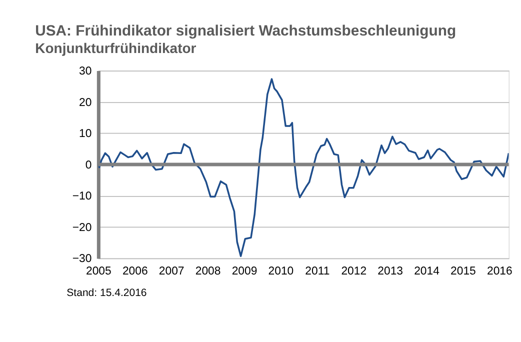  What do you see at coordinates (499, 272) in the screenshot?
I see `x-tick-label: 2016` at bounding box center [499, 272].